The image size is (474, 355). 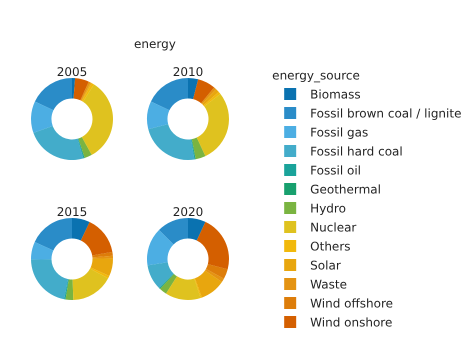 I want to click on legend-label: Fossil gas, so click(x=339, y=133).